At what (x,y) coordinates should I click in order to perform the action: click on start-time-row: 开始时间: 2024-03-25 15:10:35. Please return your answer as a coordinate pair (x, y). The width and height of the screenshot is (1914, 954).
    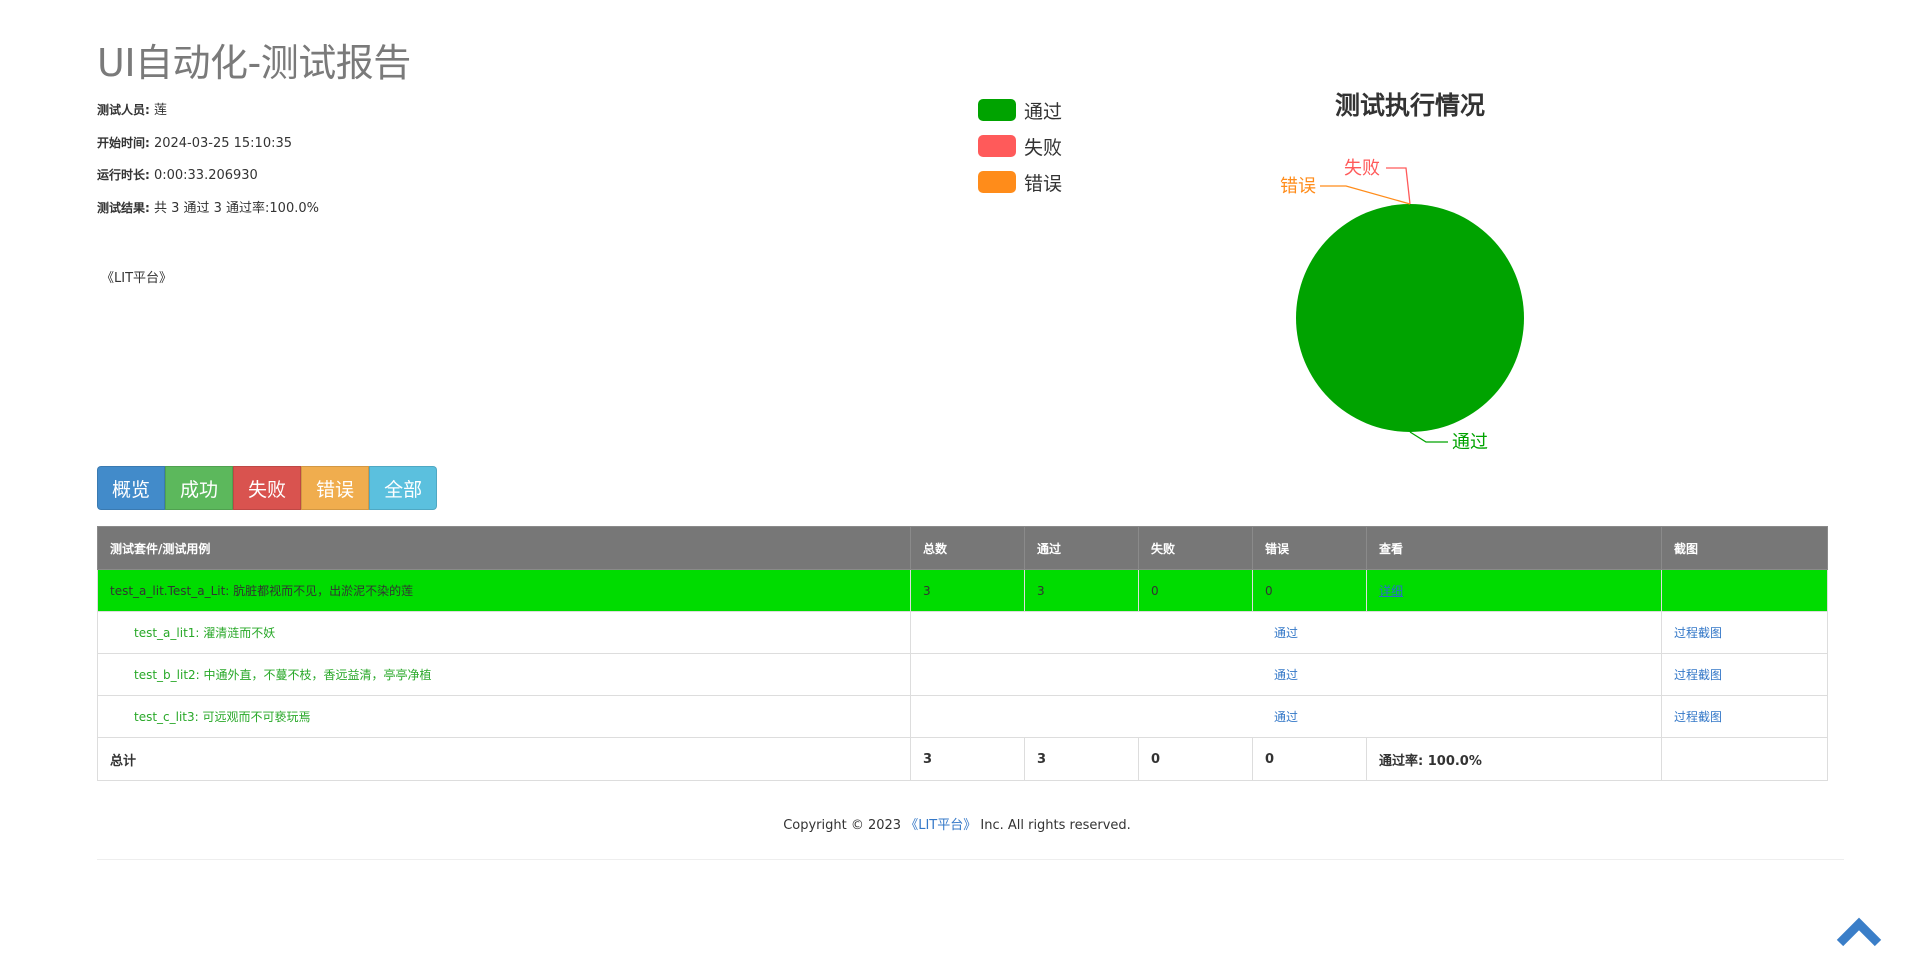
    Looking at the image, I should click on (208, 150).